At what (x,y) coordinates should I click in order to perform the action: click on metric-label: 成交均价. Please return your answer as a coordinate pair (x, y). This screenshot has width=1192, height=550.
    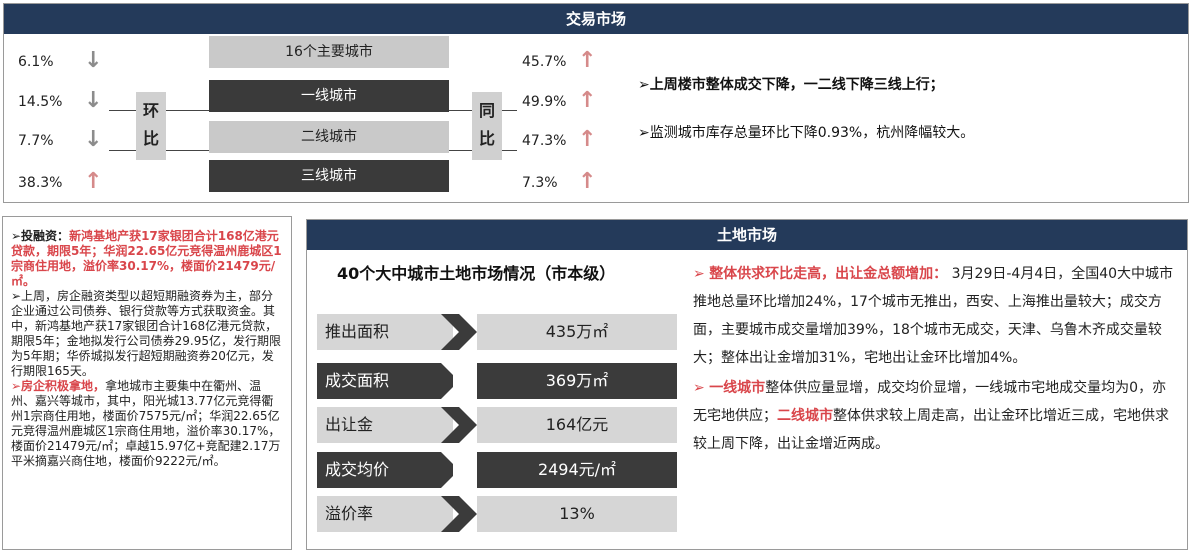
    Looking at the image, I should click on (385, 470).